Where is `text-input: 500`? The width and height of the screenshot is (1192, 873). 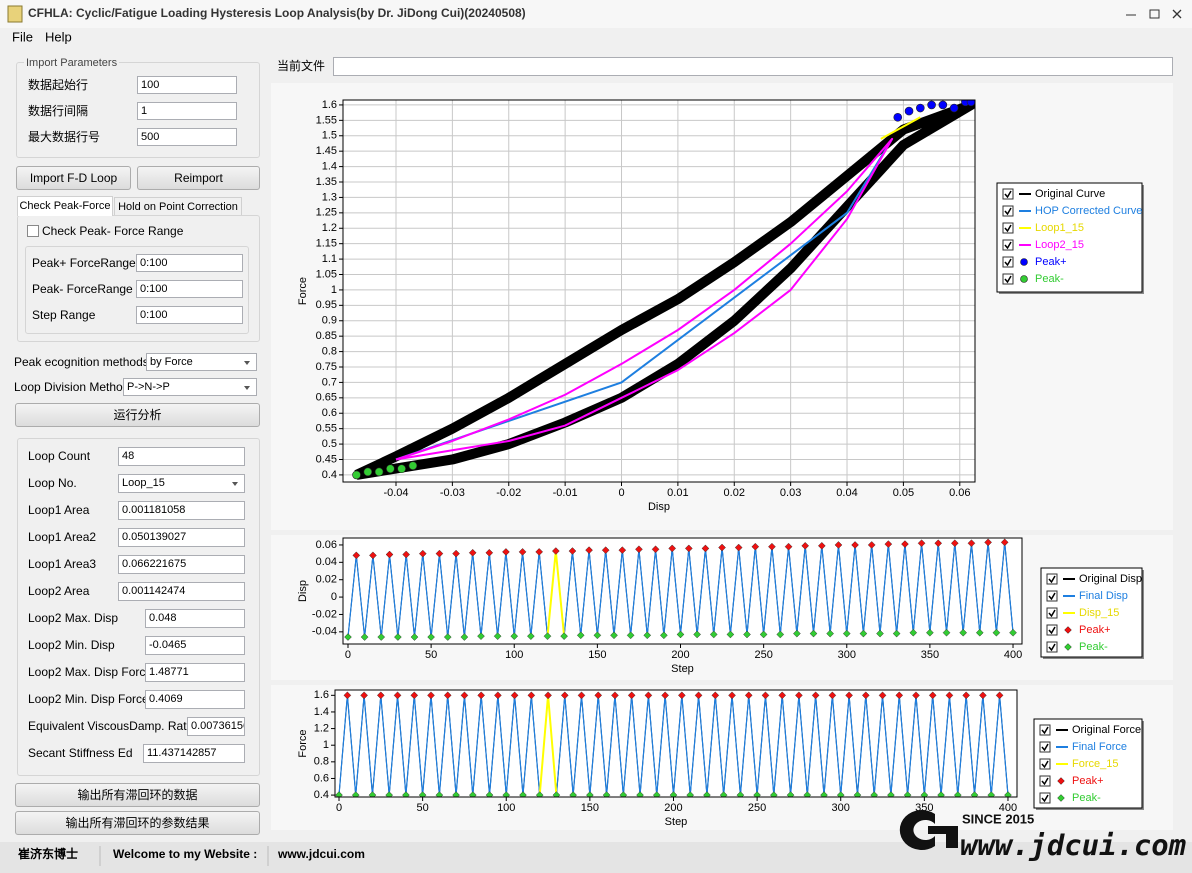
text-input: 500 is located at coordinates (187, 137).